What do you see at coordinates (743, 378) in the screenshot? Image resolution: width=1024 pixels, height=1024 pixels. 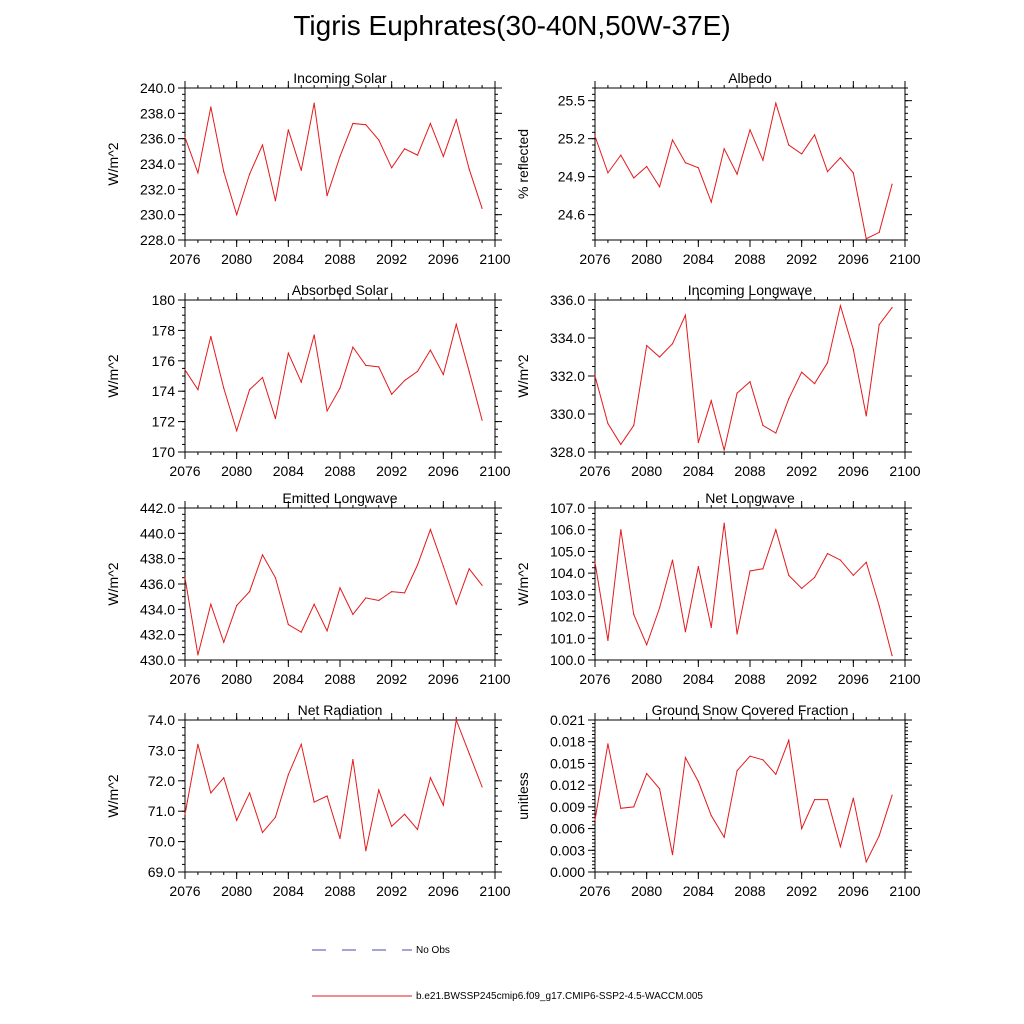 I see `incoming-longwave-points` at bounding box center [743, 378].